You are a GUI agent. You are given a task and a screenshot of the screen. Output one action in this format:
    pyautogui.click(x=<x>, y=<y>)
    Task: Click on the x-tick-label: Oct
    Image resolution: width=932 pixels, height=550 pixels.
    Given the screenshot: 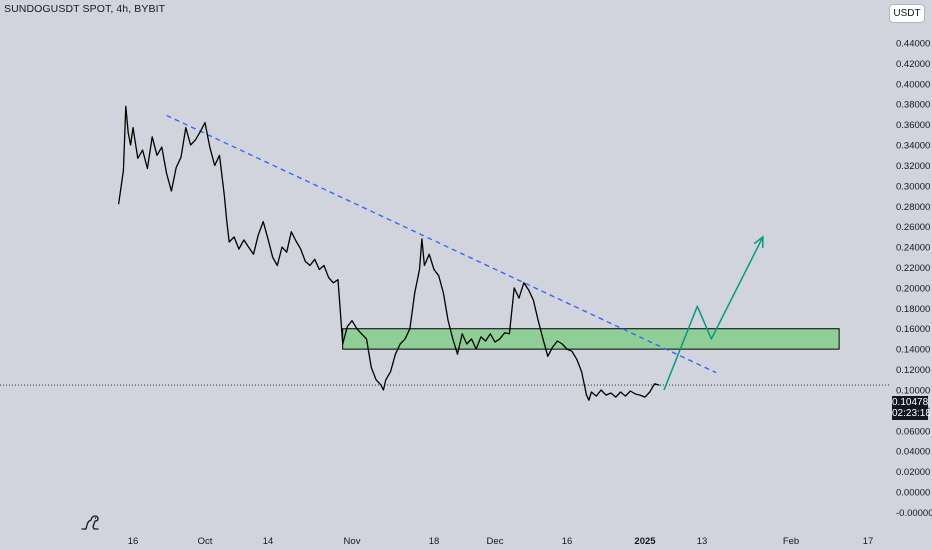 What is the action you would take?
    pyautogui.click(x=205, y=541)
    